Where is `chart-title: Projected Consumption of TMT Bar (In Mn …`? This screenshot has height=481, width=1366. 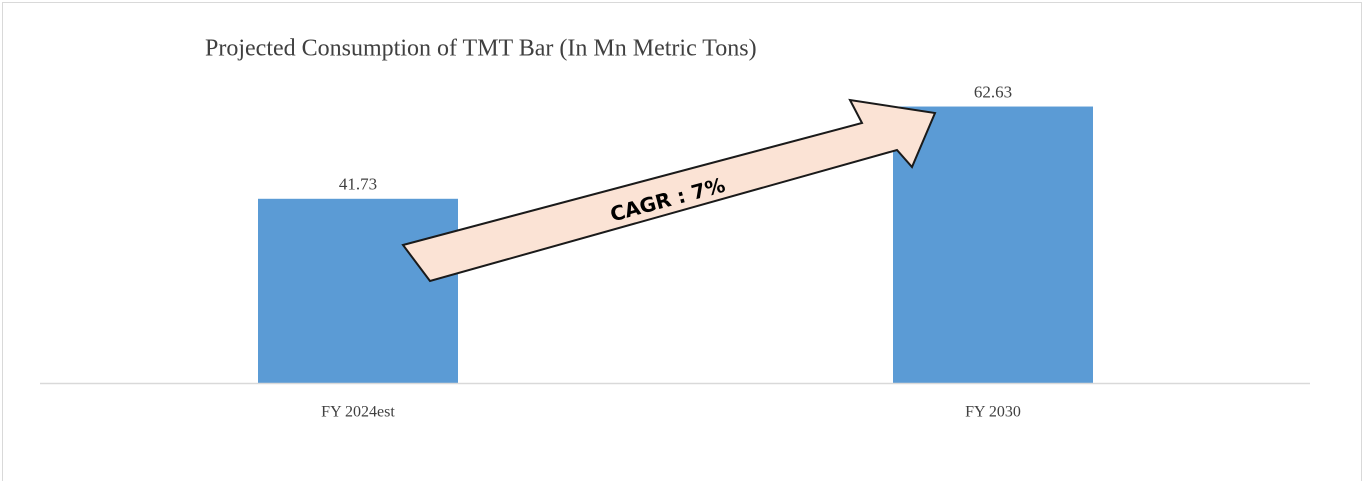
chart-title: Projected Consumption of TMT Bar (In Mn … is located at coordinates (481, 49).